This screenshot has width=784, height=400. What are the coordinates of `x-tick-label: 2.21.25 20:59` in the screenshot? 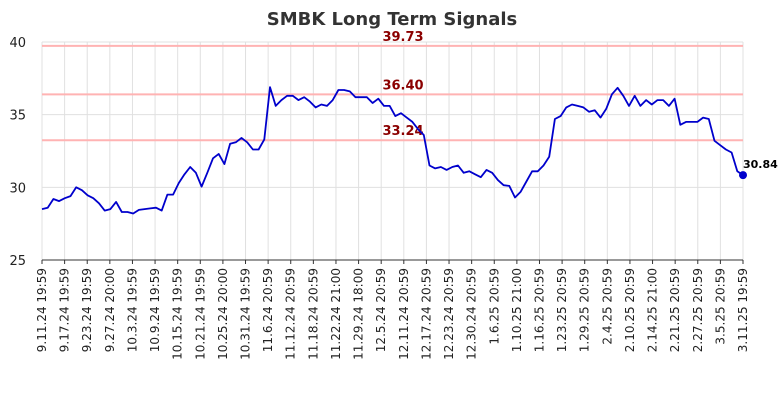 It's located at (675, 310).